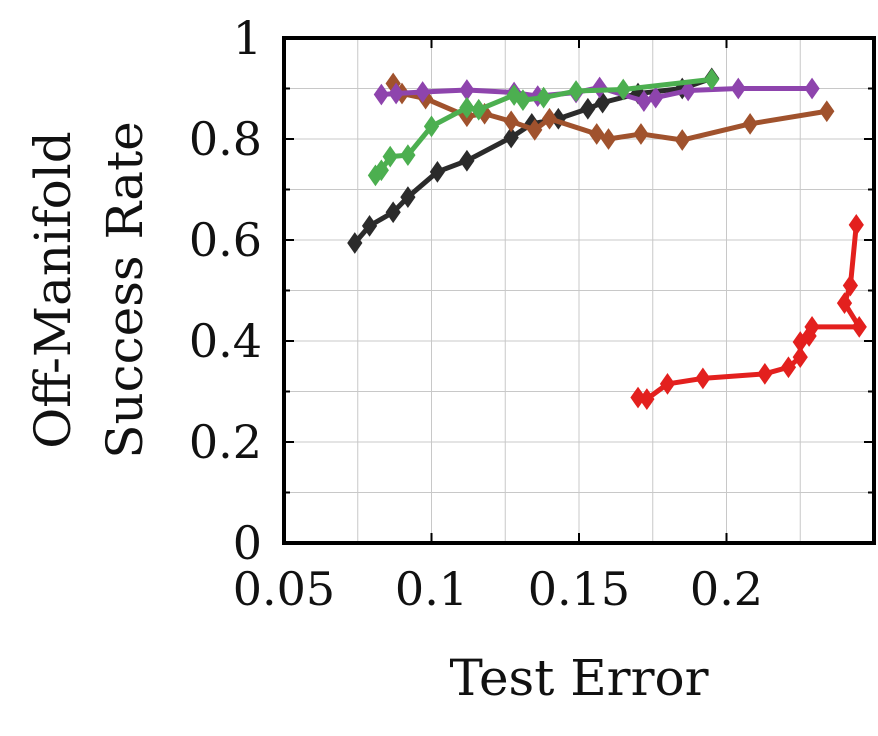  What do you see at coordinates (578, 678) in the screenshot?
I see `x-axis-title: Test Error` at bounding box center [578, 678].